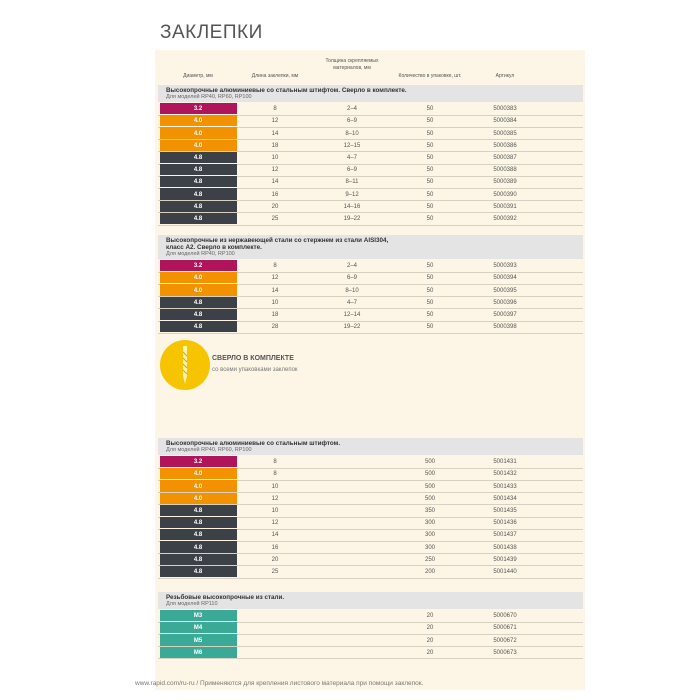  Describe the element at coordinates (505, 498) in the screenshot. I see `table-cell: 5001434` at that location.